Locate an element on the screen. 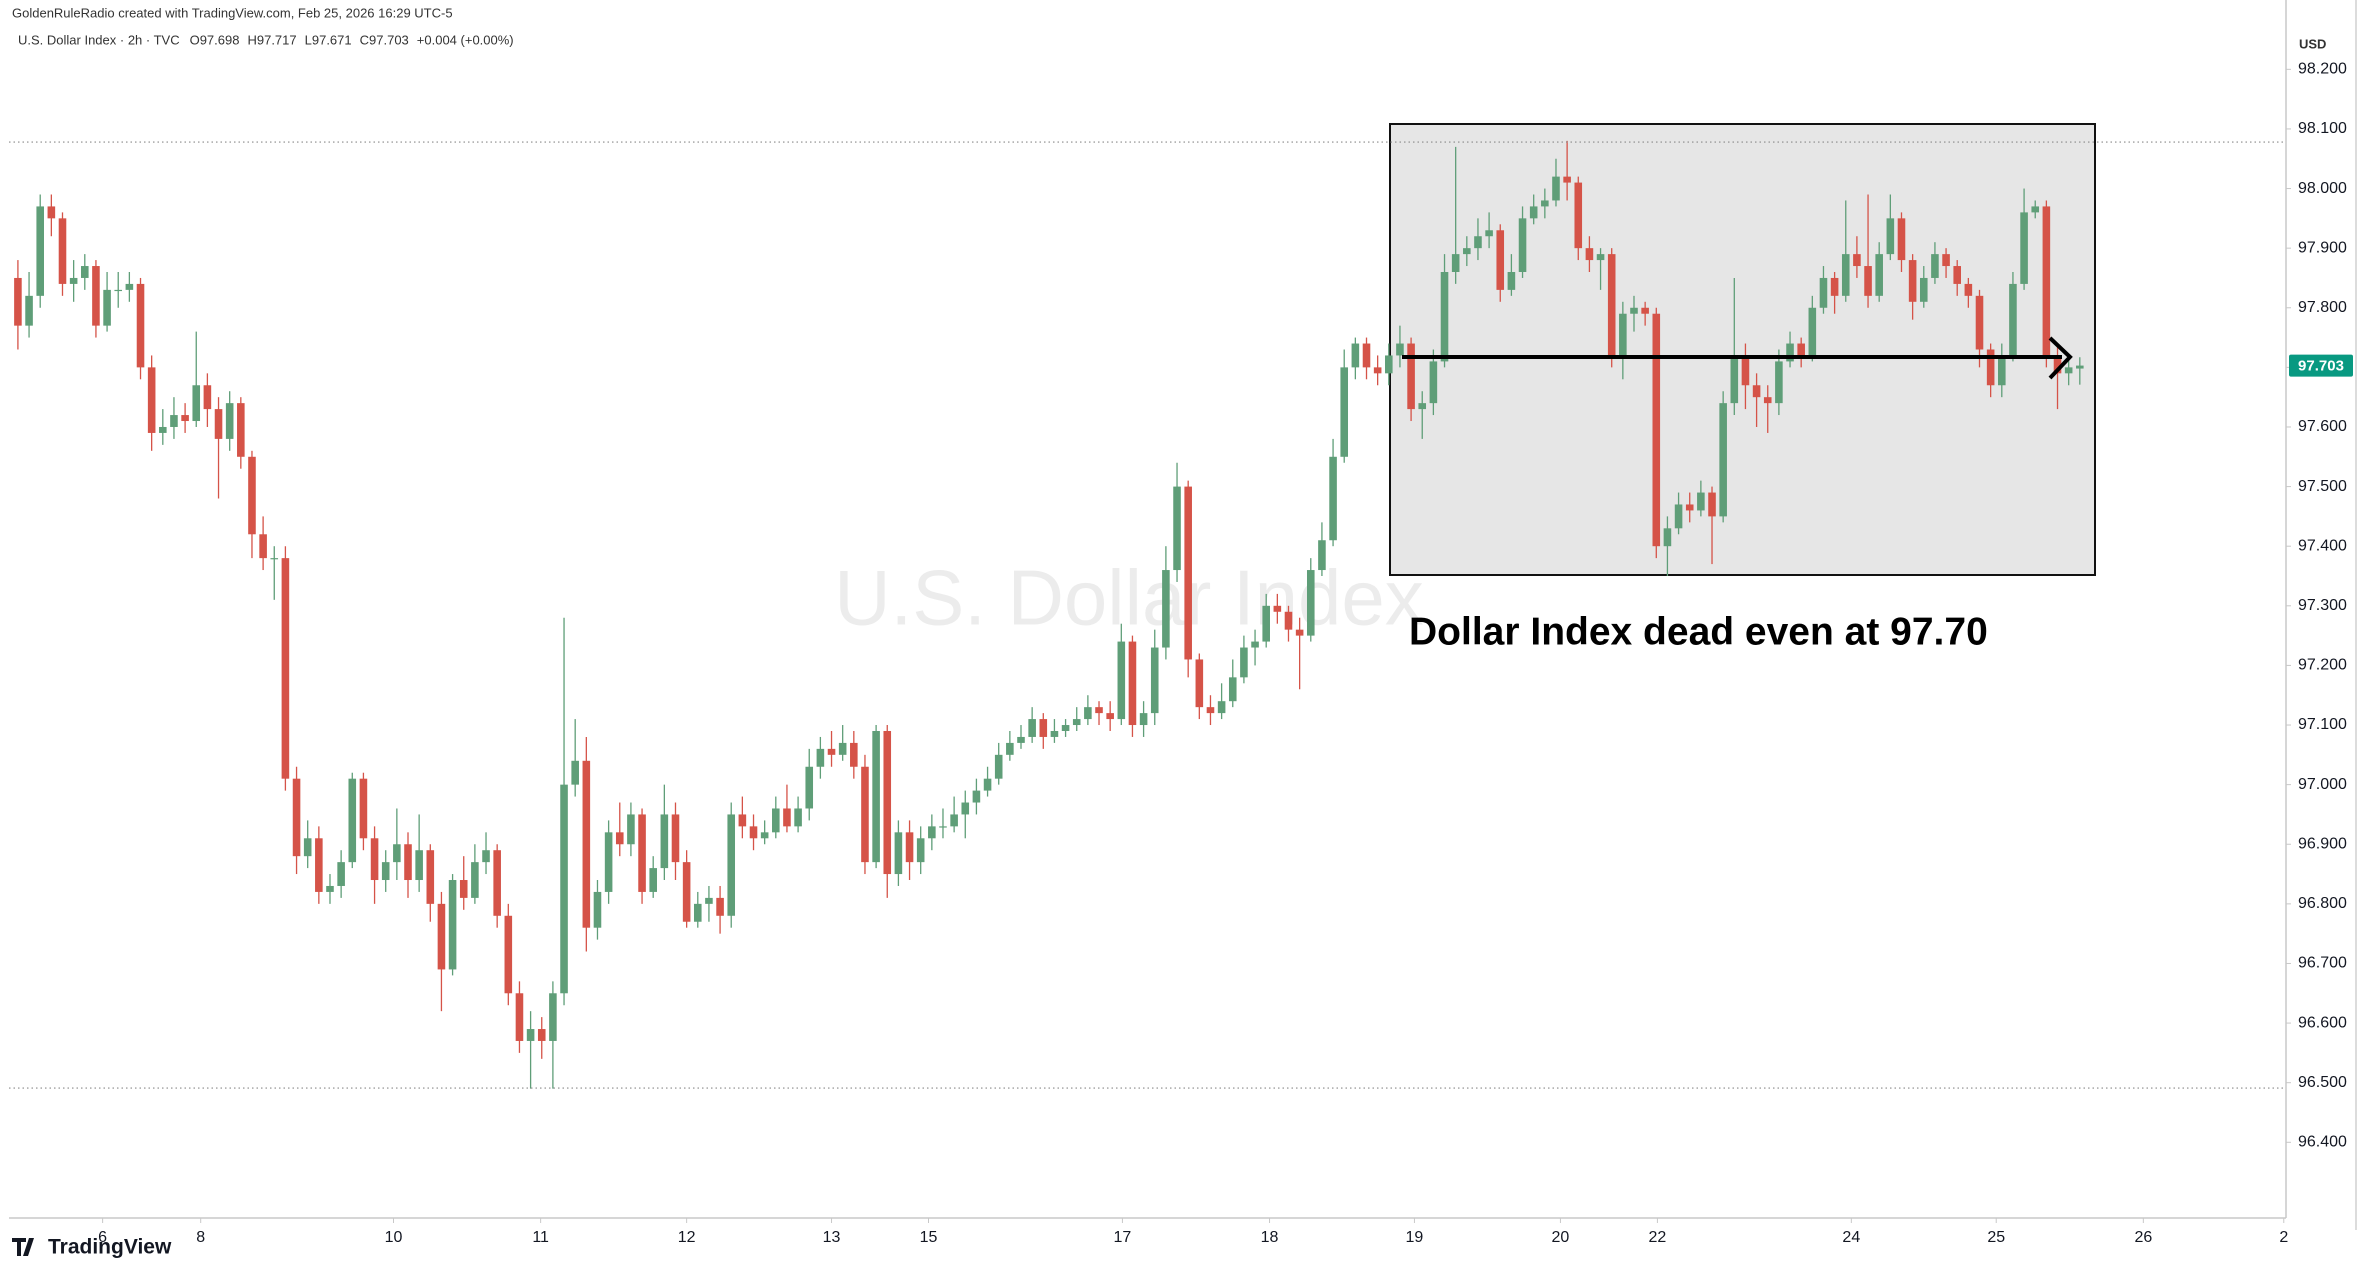 The height and width of the screenshot is (1276, 2362). logo-mark is located at coordinates (23, 1247).